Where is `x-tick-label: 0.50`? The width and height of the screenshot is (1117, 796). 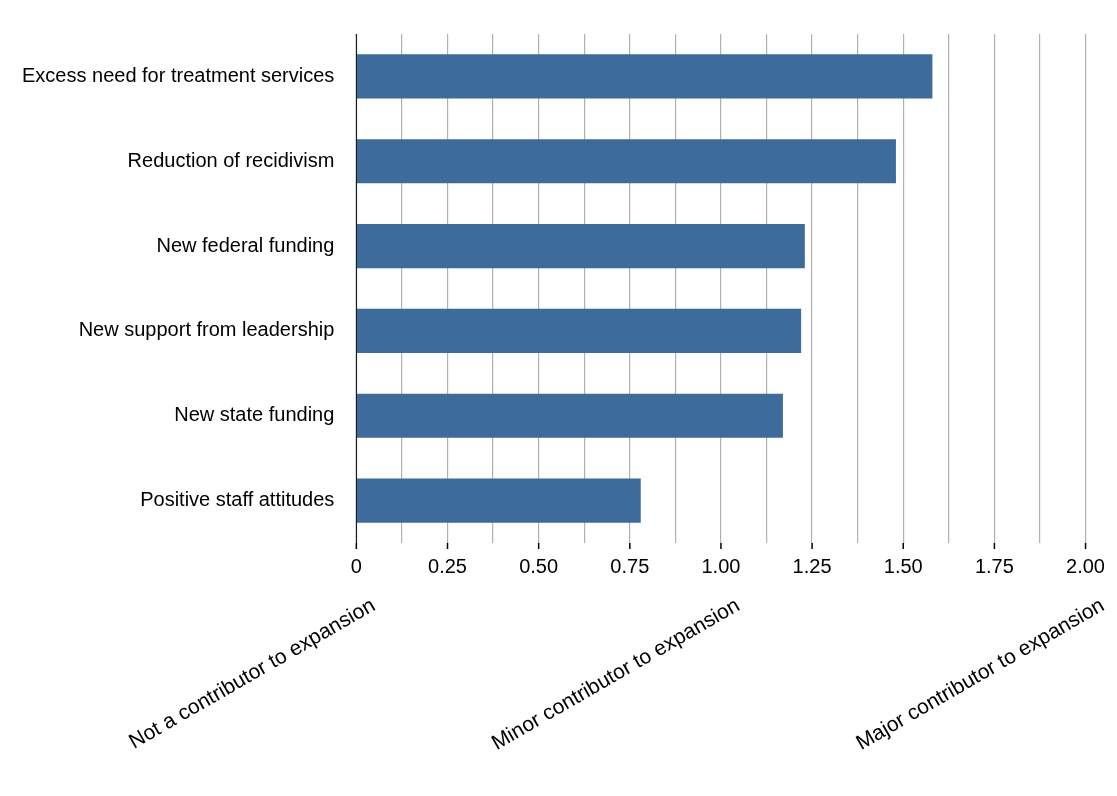
x-tick-label: 0.50 is located at coordinates (539, 565).